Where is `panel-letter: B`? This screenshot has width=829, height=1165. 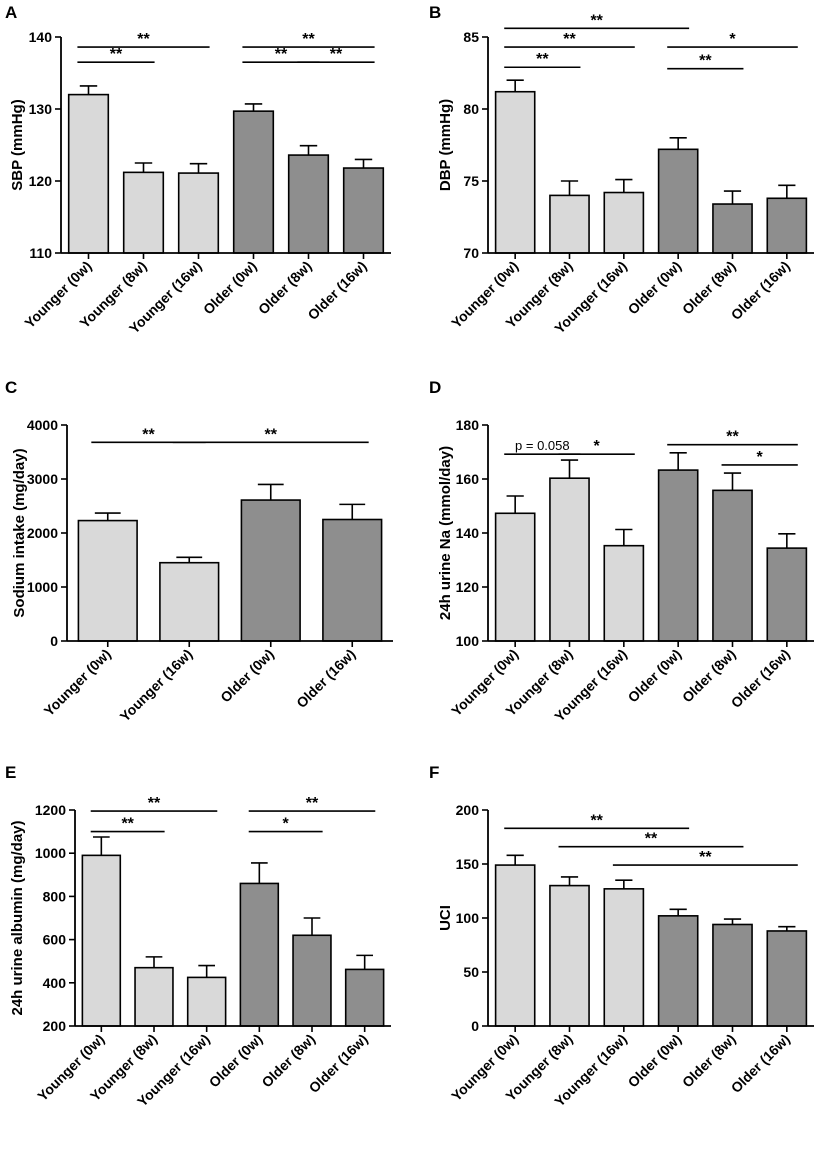
panel-letter: B is located at coordinates (435, 12).